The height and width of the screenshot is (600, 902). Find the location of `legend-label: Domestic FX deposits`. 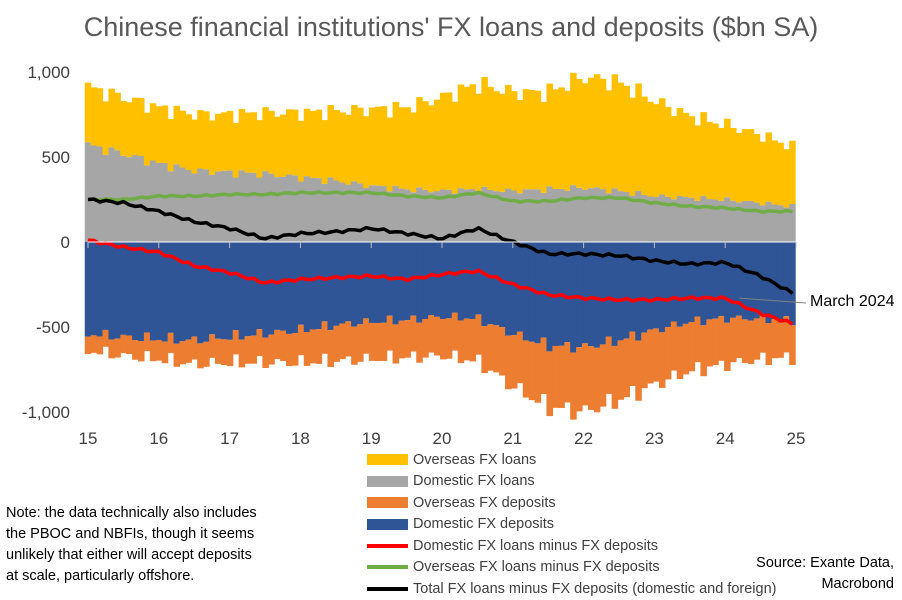

legend-label: Domestic FX deposits is located at coordinates (484, 524).